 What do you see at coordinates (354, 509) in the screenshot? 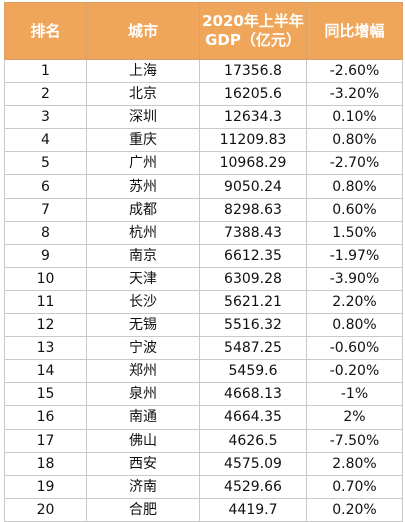
I see `growth-cell: 0.20%` at bounding box center [354, 509].